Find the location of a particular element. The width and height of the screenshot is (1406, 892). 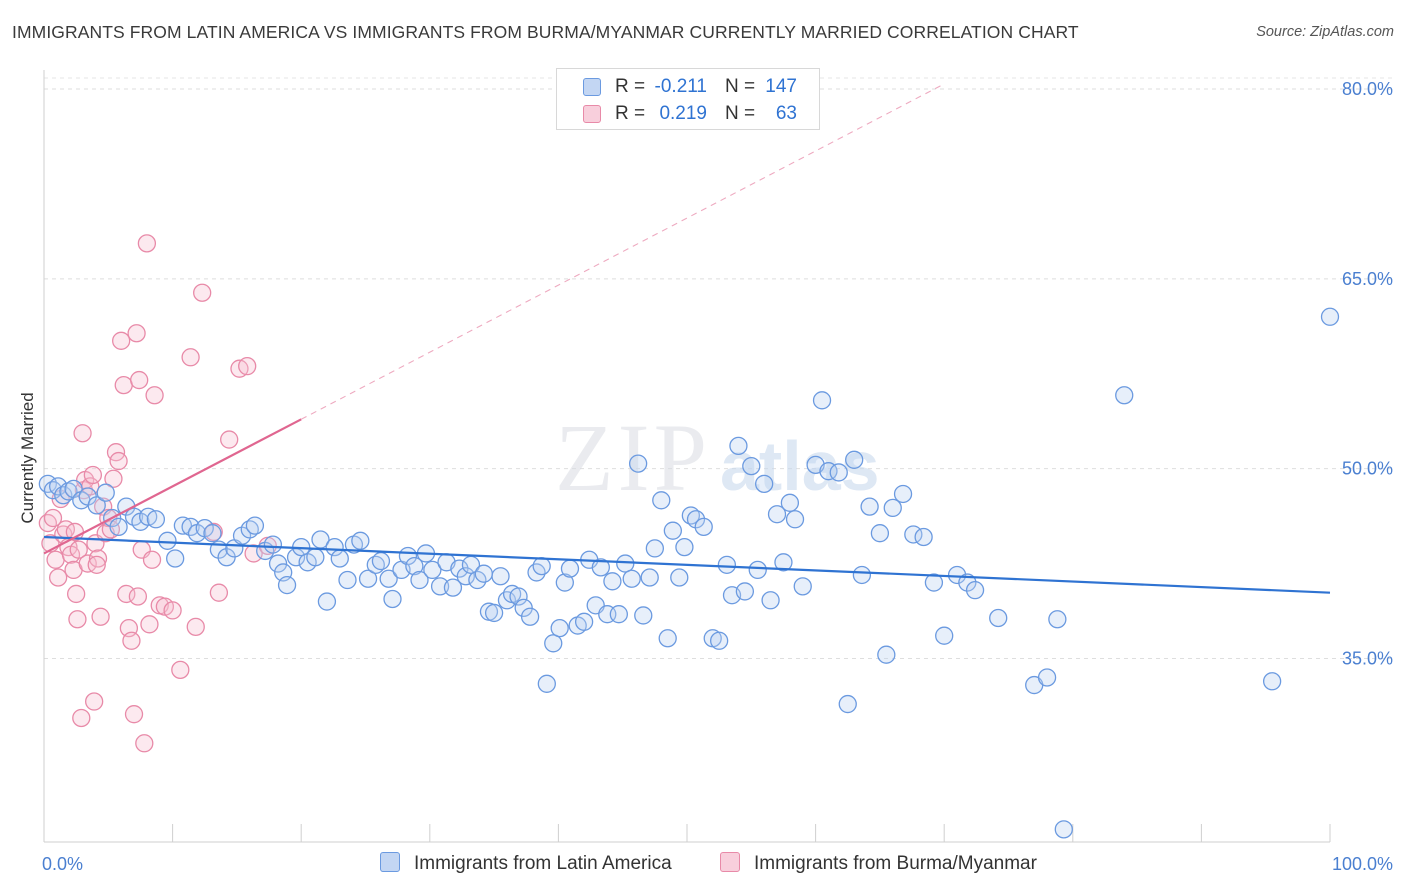

x-tick-label: 100.0% is located at coordinates (1362, 864).